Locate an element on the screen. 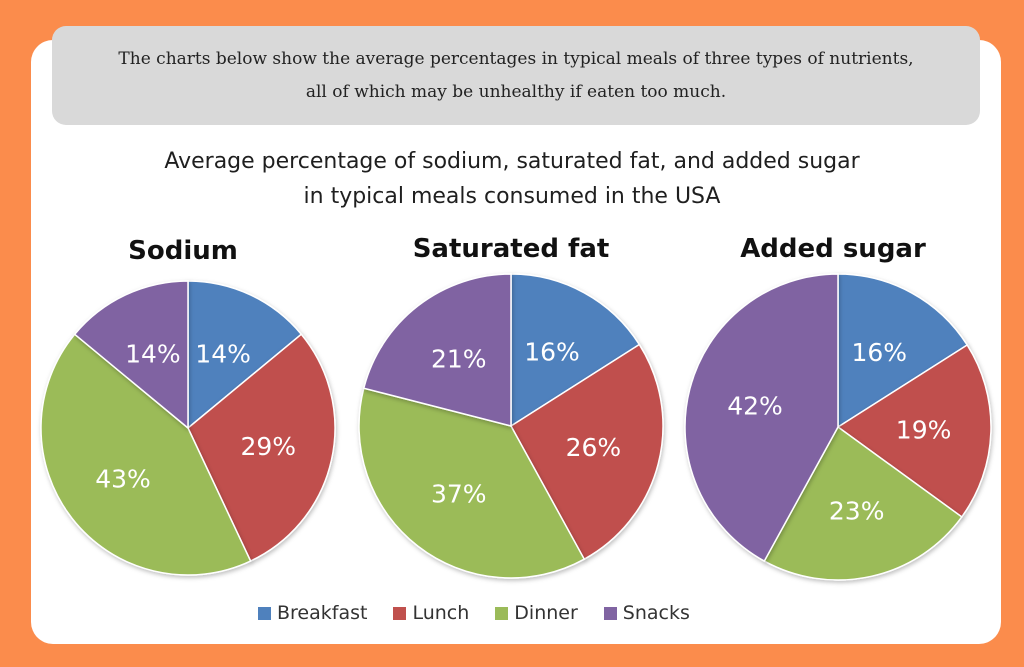 This screenshot has width=1024, height=667. pie-label-added-sugar-breakfast: 16% is located at coordinates (880, 352).